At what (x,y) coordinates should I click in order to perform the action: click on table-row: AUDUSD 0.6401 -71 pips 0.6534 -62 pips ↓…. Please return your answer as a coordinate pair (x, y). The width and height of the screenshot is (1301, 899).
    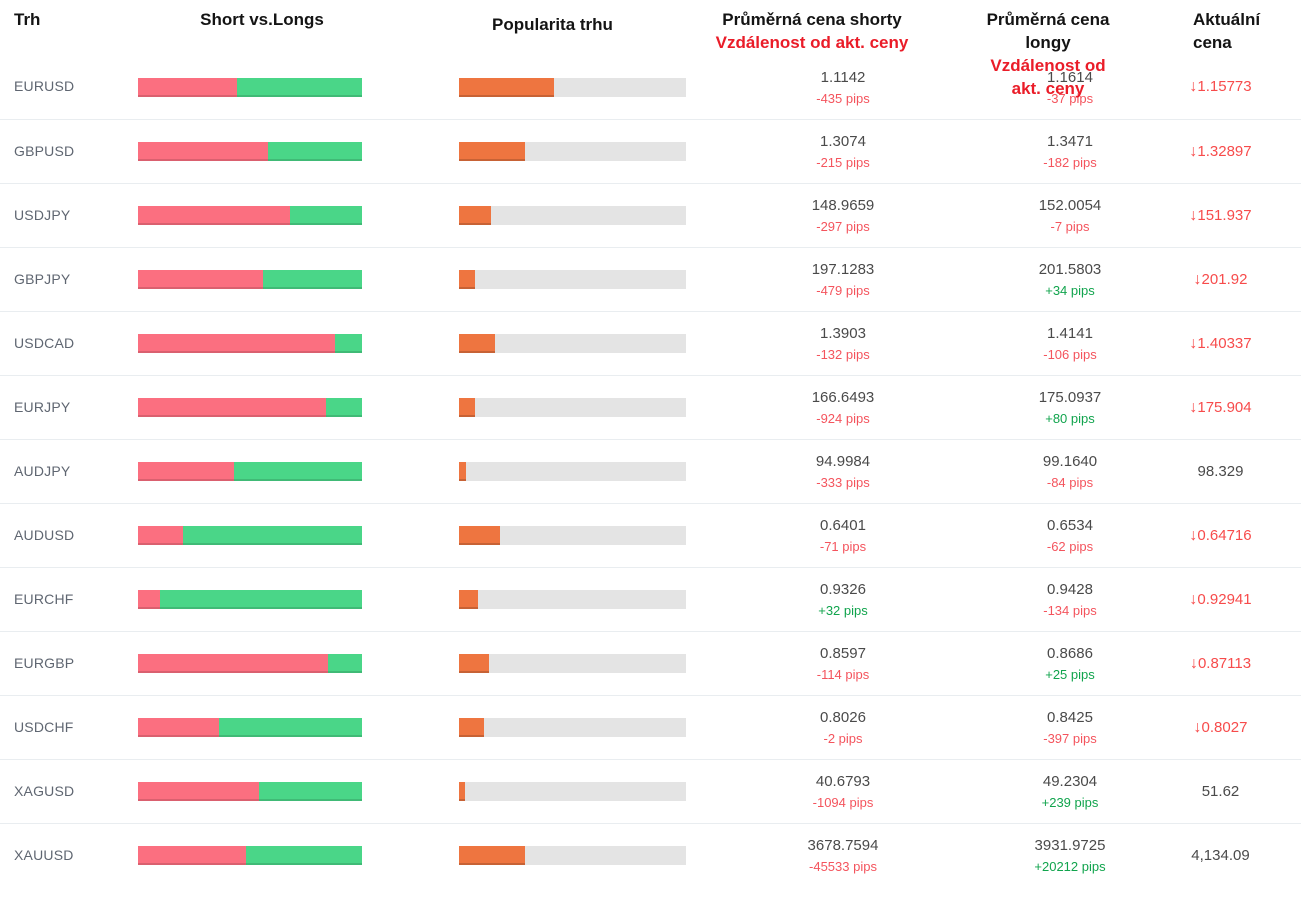
    Looking at the image, I should click on (650, 535).